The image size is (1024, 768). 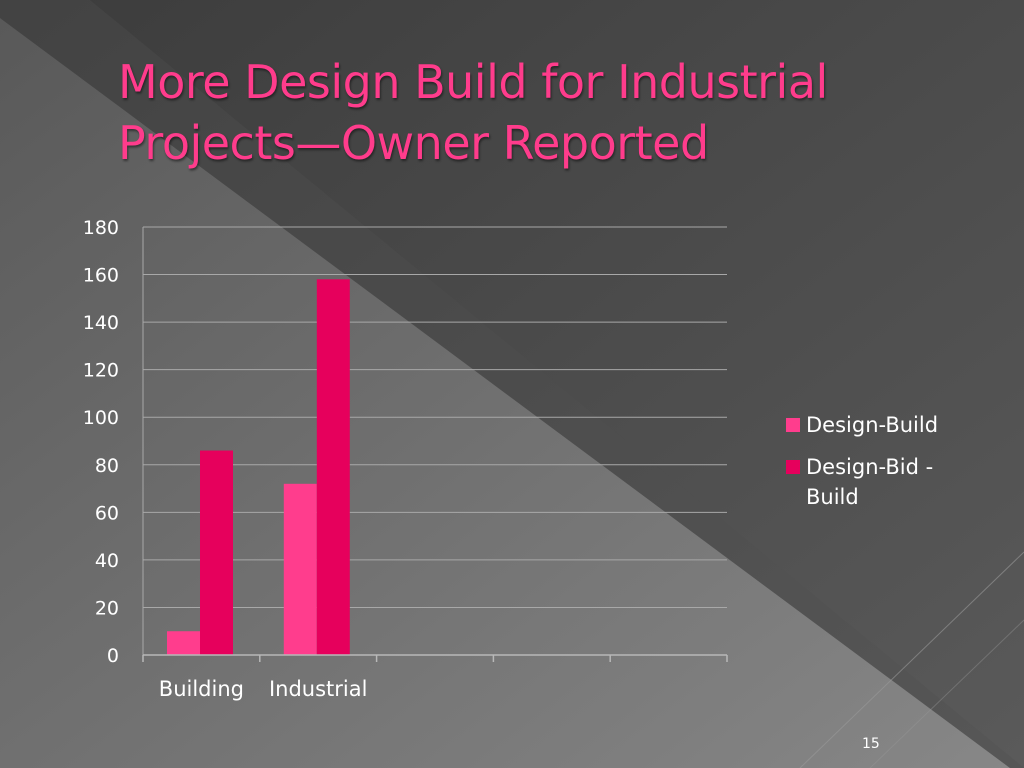 What do you see at coordinates (107, 466) in the screenshot?
I see `y-tick-label: 80` at bounding box center [107, 466].